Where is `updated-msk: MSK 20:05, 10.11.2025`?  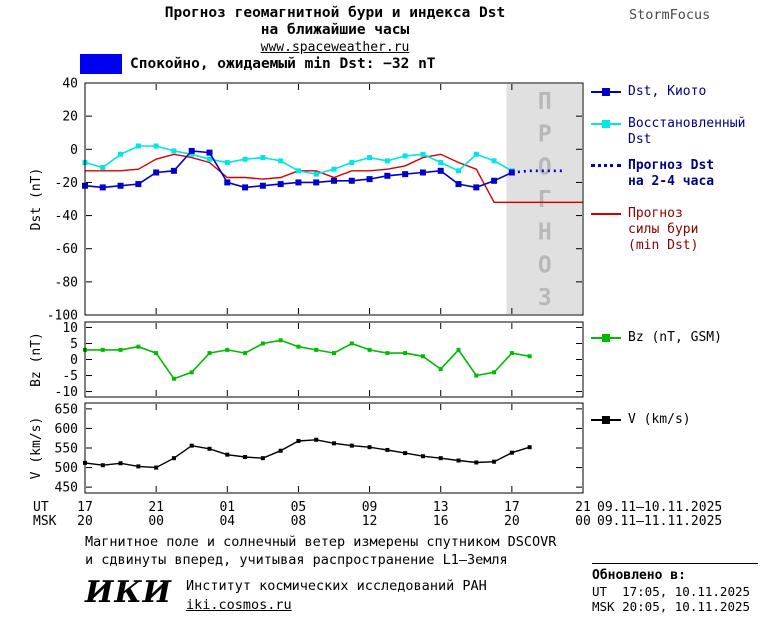
updated-msk: MSK 20:05, 10.11.2025 is located at coordinates (671, 606).